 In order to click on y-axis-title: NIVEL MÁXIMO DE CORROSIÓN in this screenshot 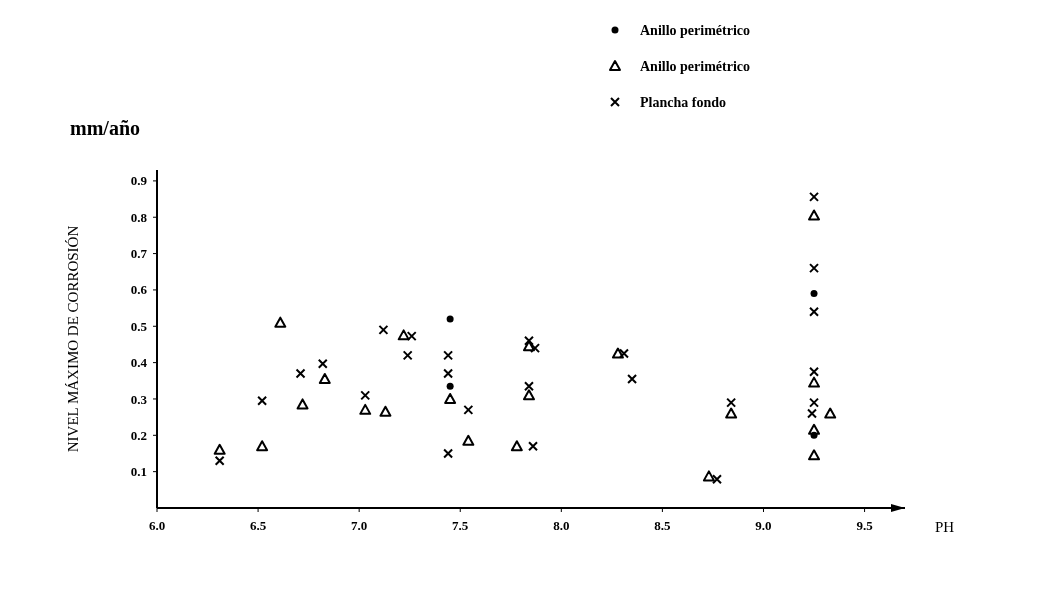, I will do `click(73, 339)`.